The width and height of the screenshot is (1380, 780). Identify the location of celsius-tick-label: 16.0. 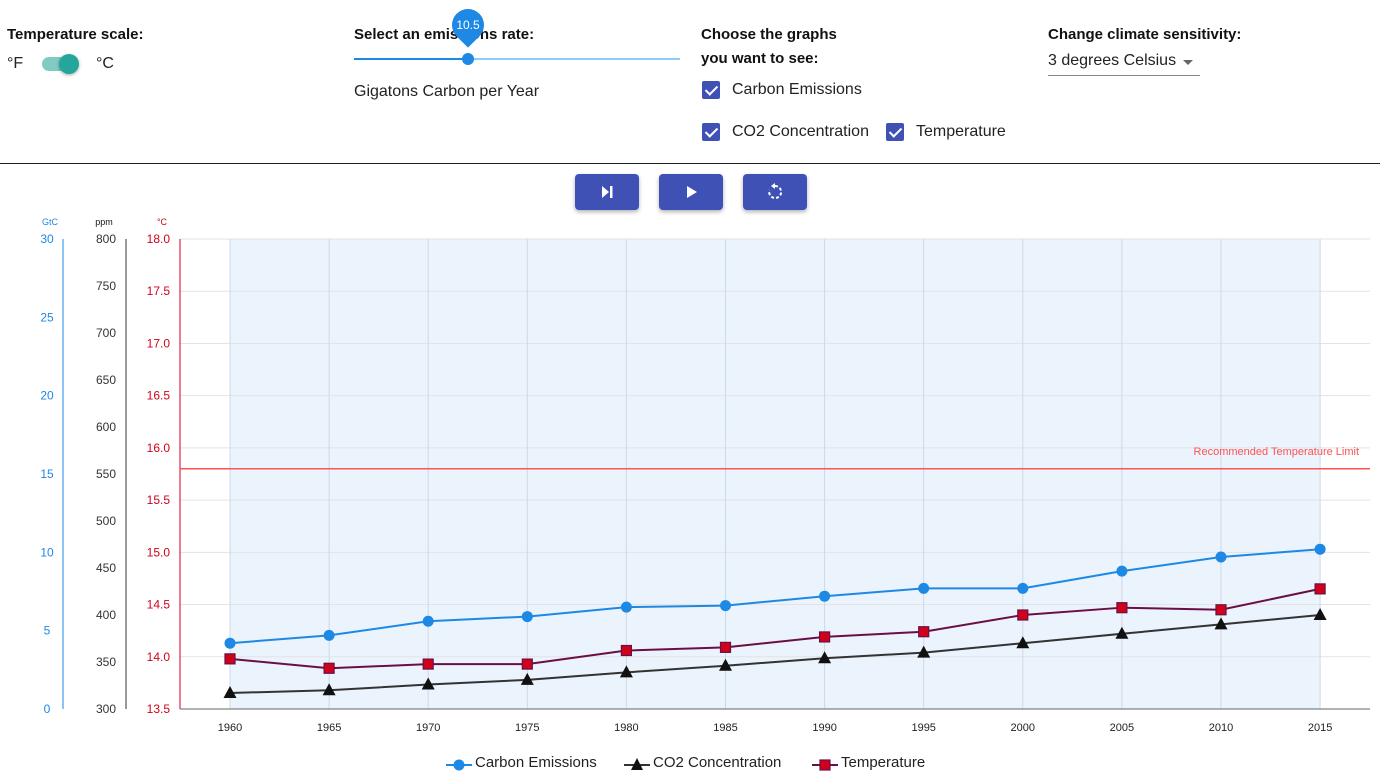
(159, 448).